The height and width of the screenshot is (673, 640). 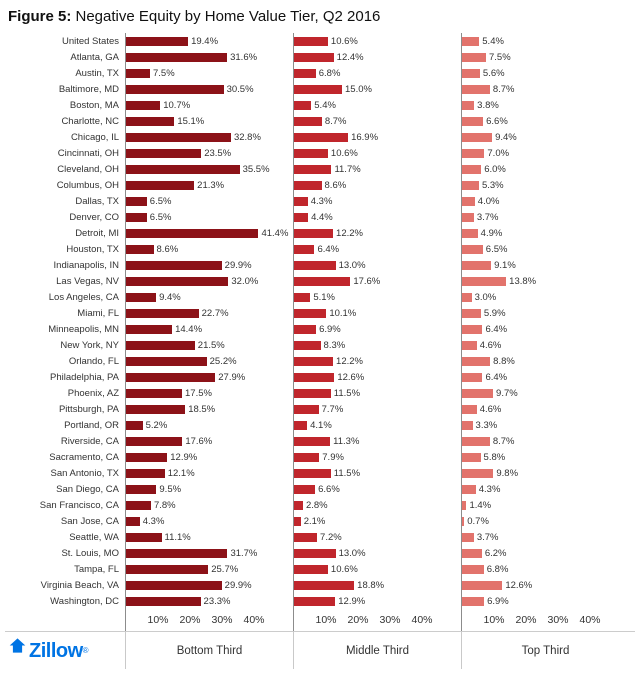 I want to click on bar-cell-bottom-third: 9.5%, so click(x=209, y=489).